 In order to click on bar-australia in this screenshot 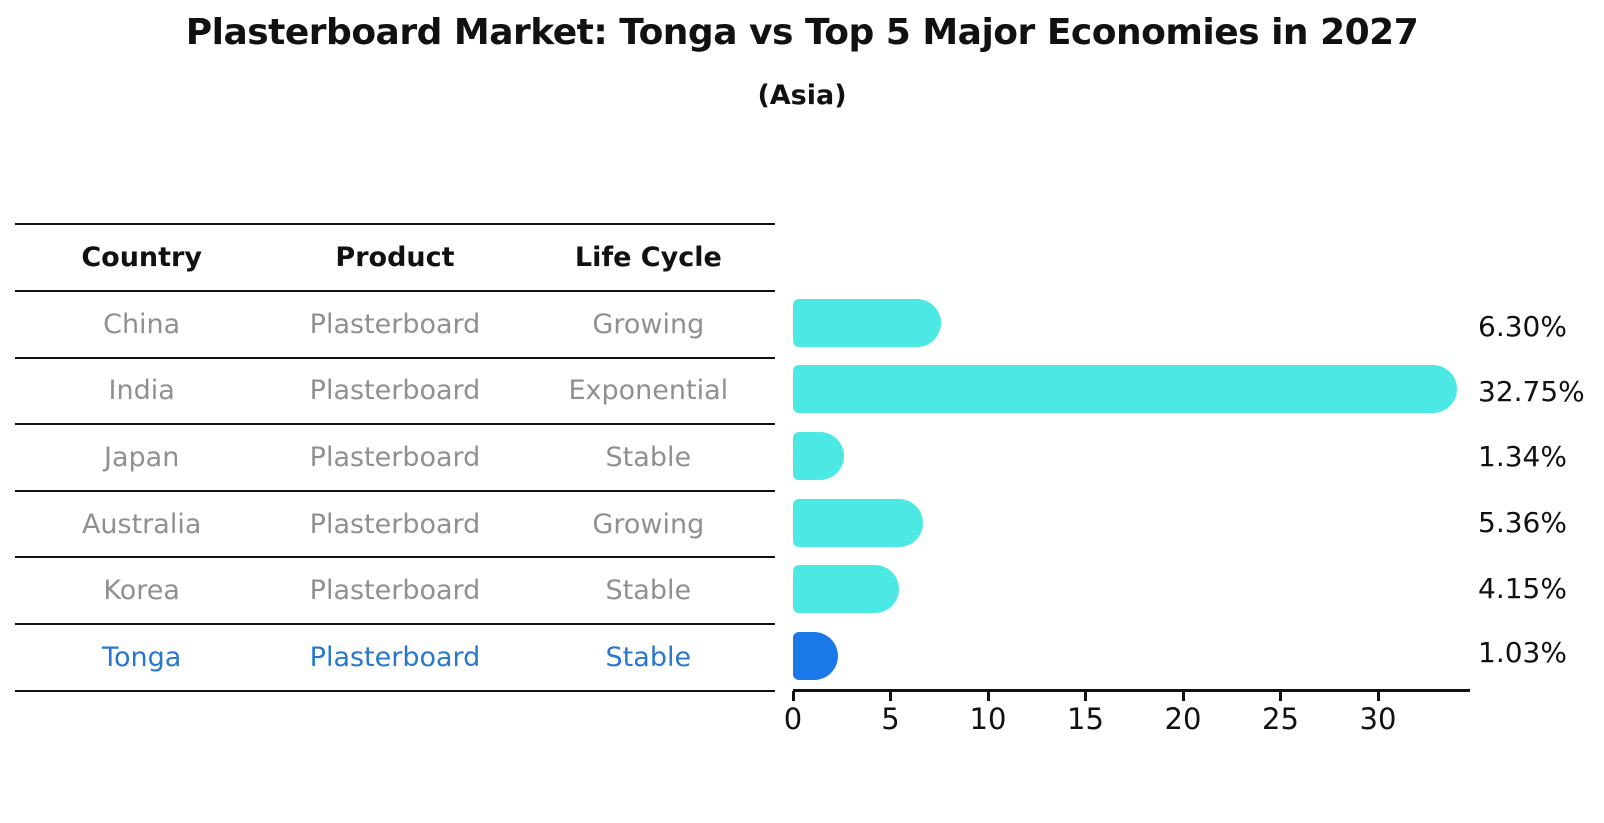, I will do `click(858, 523)`.